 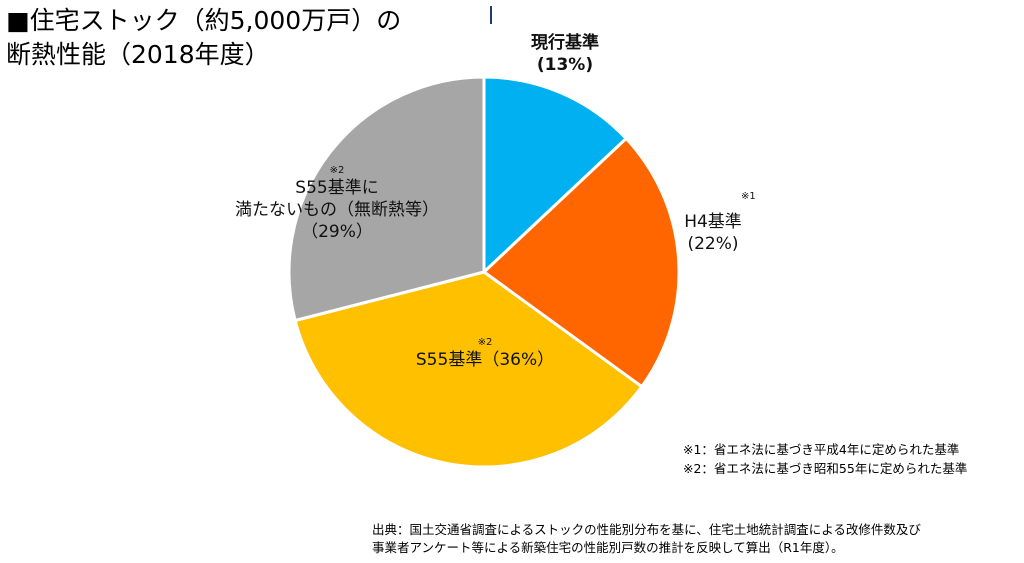 I want to click on pie-slice-h4, so click(x=581, y=262).